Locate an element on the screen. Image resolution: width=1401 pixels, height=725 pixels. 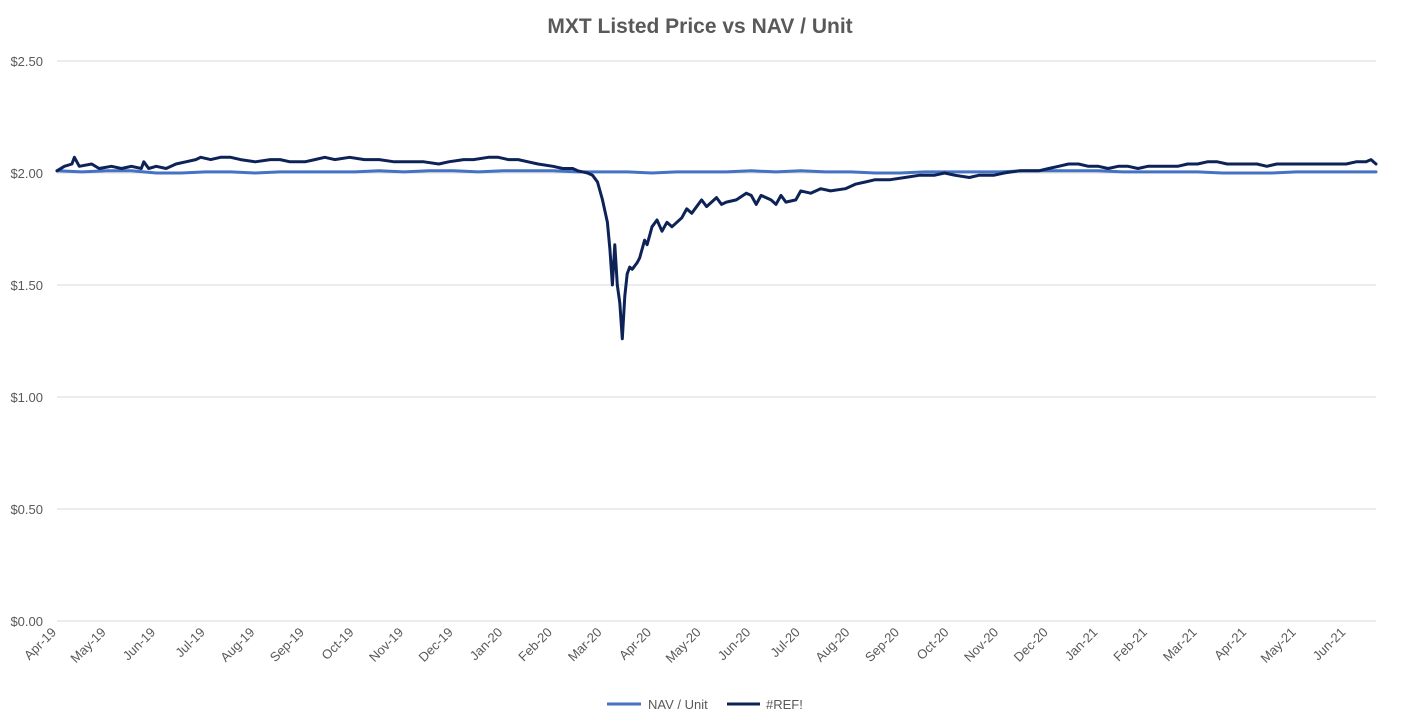
x-tick-label: Jul-19 is located at coordinates (190, 643).